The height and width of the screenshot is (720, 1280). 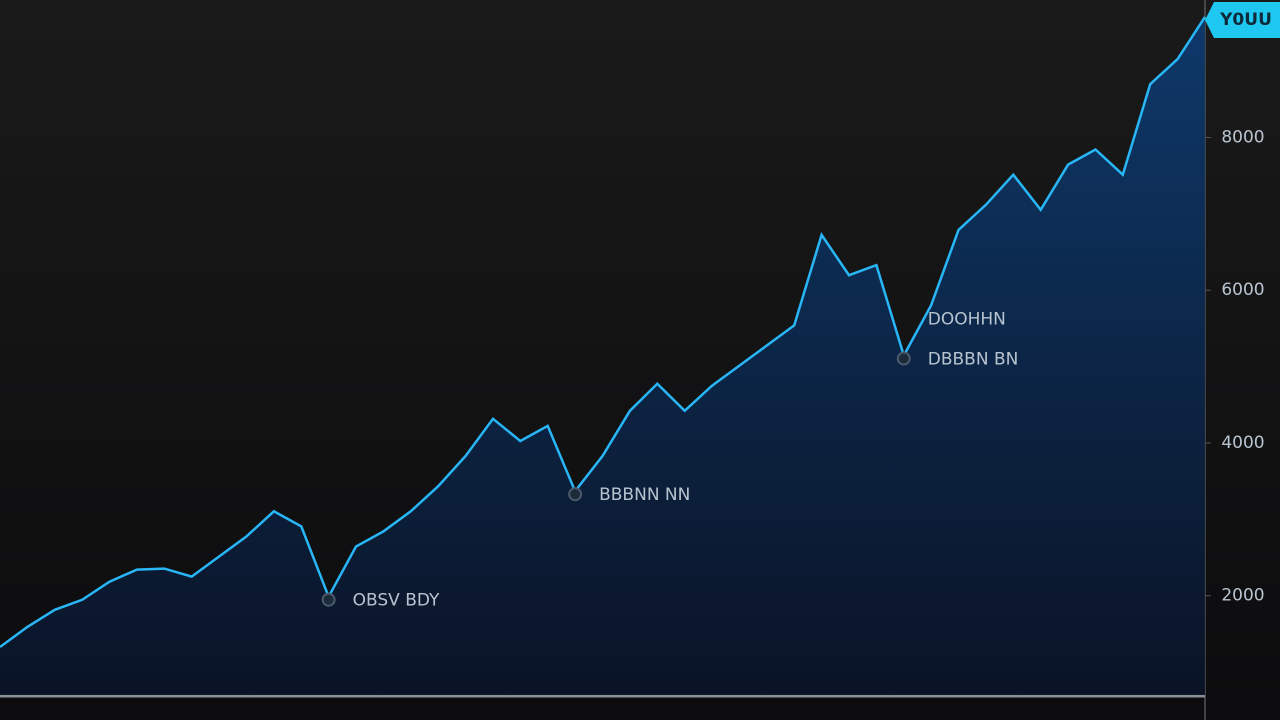 What do you see at coordinates (973, 360) in the screenshot?
I see `annotation-label: DBBBN BN` at bounding box center [973, 360].